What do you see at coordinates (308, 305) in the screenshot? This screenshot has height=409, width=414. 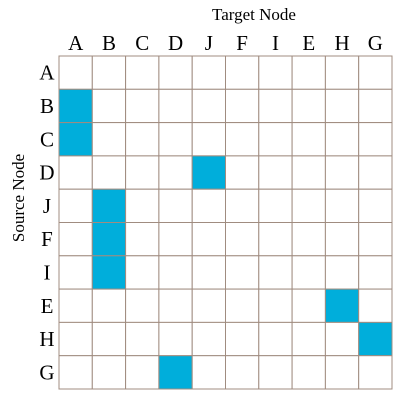 I see `empty-cell-e-e` at bounding box center [308, 305].